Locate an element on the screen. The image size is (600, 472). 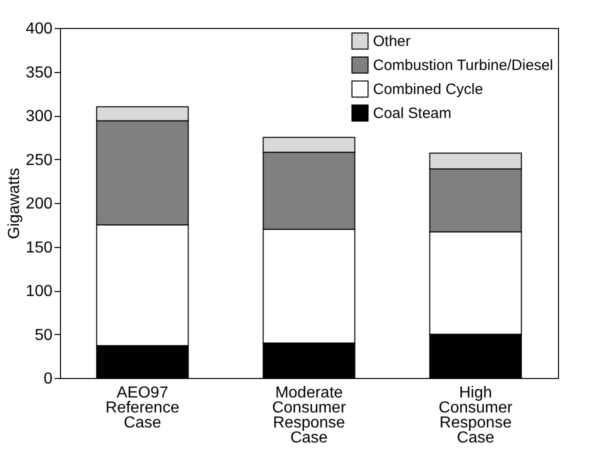
legend-label: Coal Steam is located at coordinates (412, 113).